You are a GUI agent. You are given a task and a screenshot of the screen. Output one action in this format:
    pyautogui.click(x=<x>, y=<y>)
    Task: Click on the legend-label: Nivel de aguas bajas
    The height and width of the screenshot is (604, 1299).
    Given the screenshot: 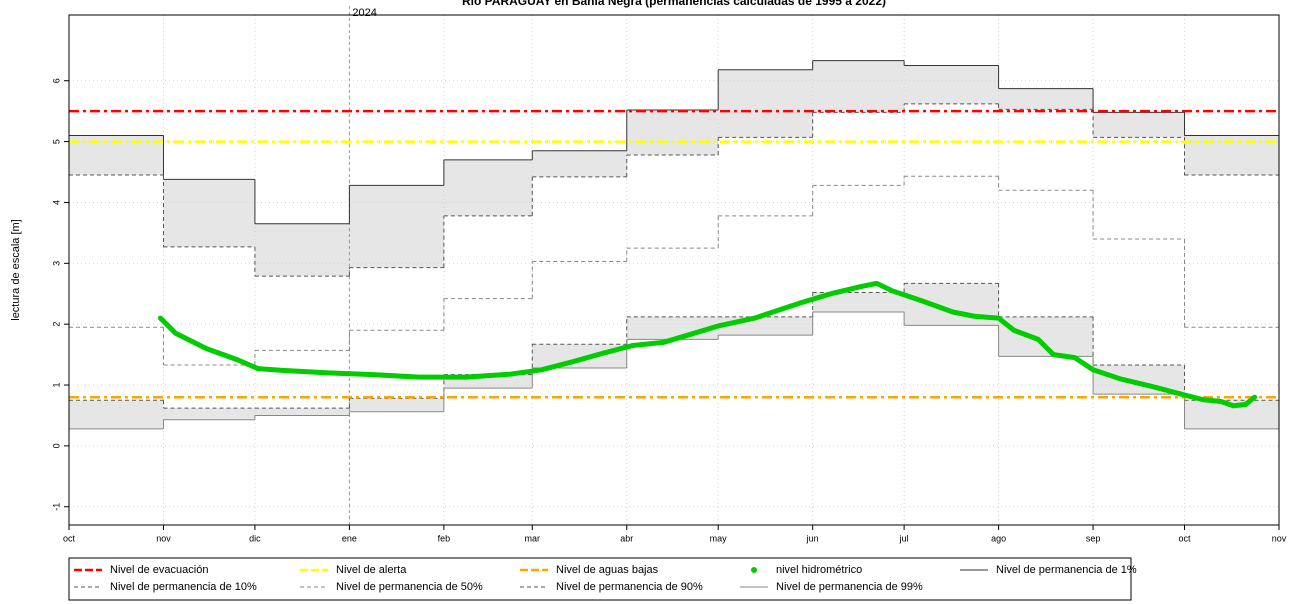 What is the action you would take?
    pyautogui.click(x=607, y=570)
    